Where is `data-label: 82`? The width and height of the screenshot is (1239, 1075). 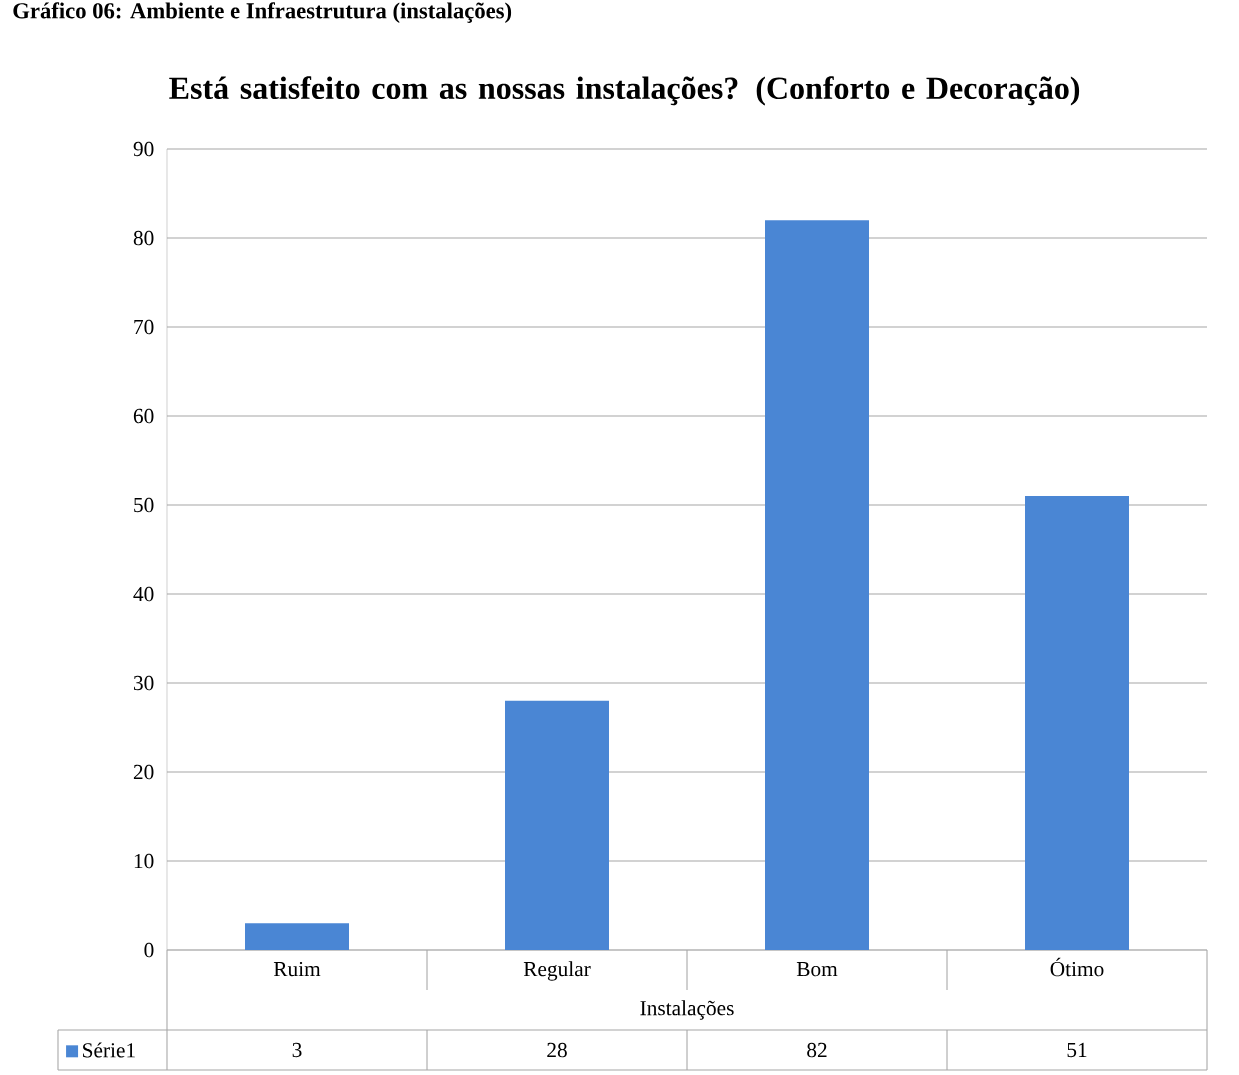 data-label: 82 is located at coordinates (817, 1050).